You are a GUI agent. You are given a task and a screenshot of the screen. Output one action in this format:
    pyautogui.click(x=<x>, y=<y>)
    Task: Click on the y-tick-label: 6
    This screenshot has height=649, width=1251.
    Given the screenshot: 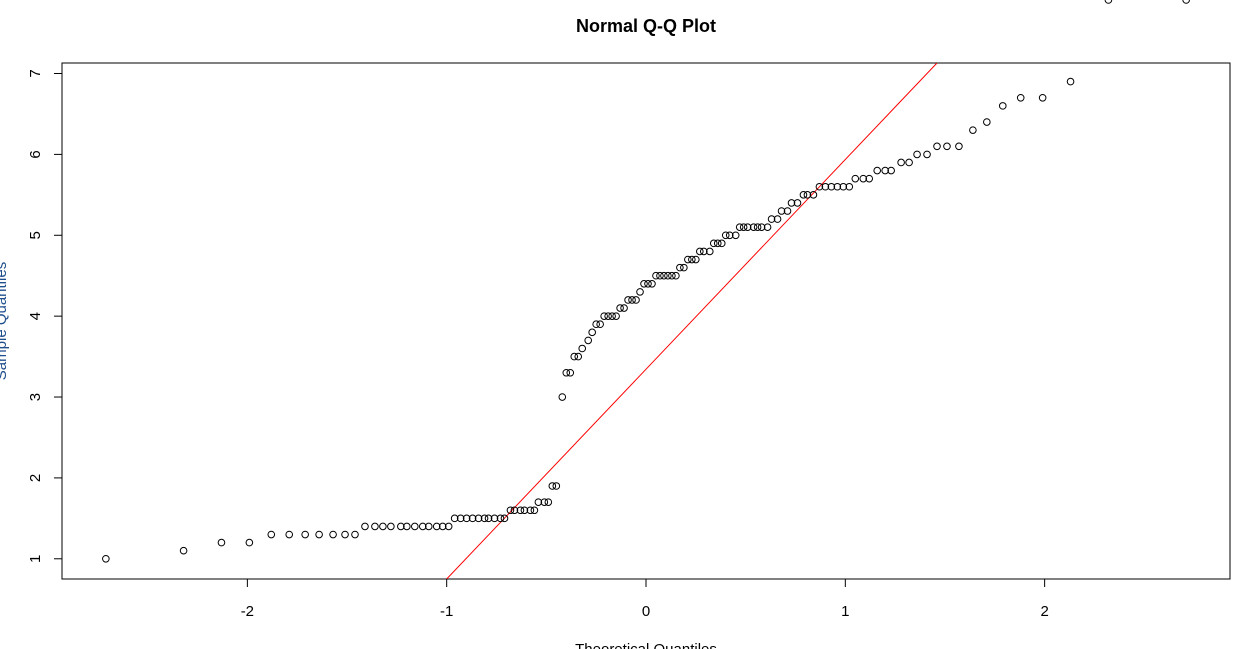 What is the action you would take?
    pyautogui.click(x=35, y=154)
    